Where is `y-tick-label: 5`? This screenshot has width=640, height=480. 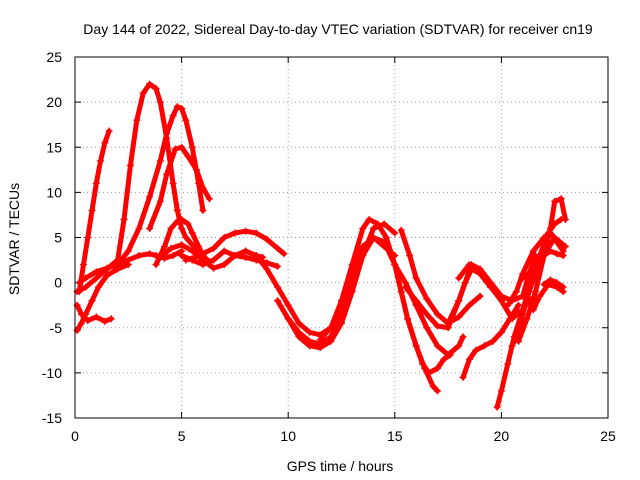 y-tick-label: 5 is located at coordinates (58, 238).